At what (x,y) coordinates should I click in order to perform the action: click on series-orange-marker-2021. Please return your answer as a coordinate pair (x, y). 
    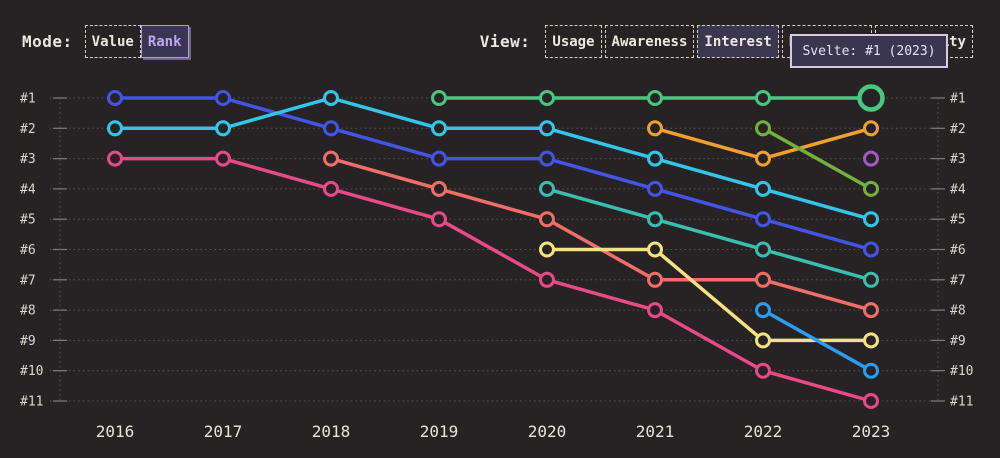
    Looking at the image, I should click on (655, 128).